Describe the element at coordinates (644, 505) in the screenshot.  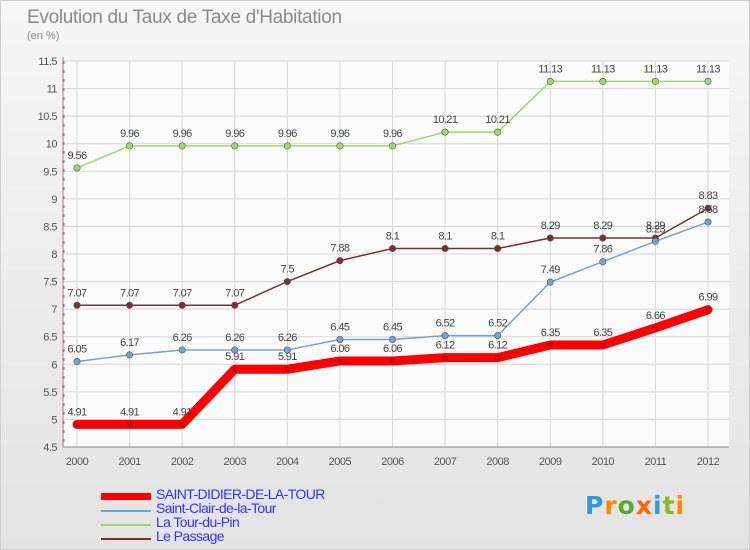
I see `logo-letter: x` at that location.